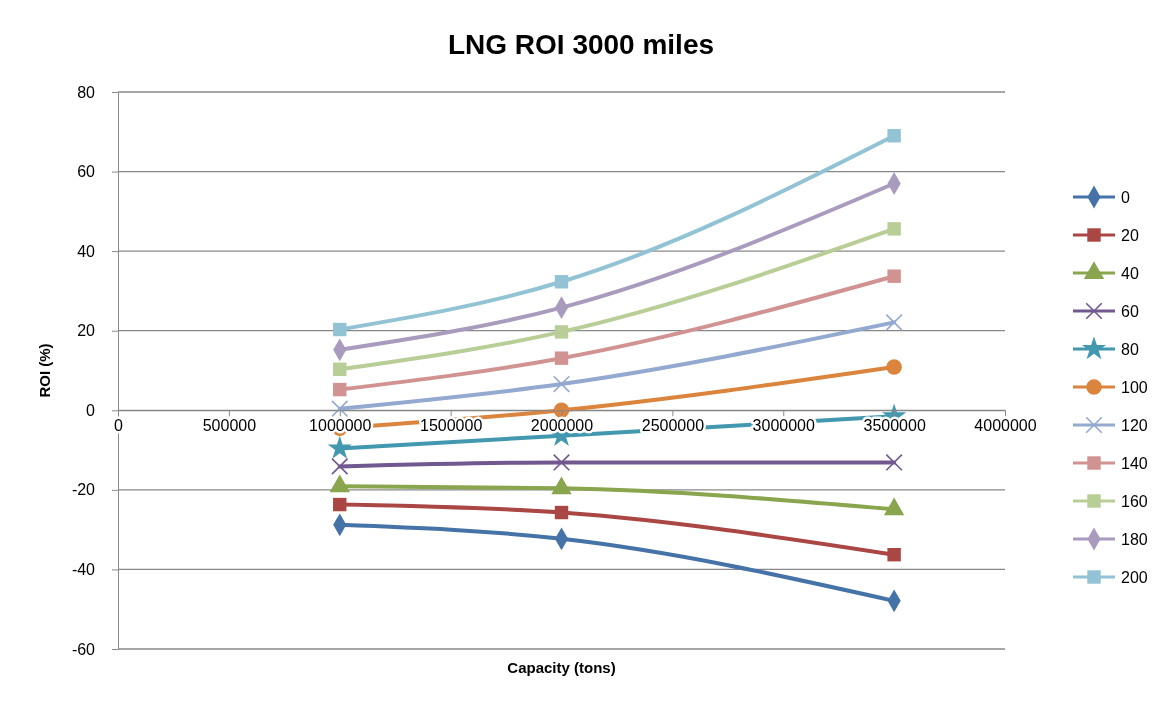  Describe the element at coordinates (83, 649) in the screenshot. I see `y-tick-label: -60` at that location.